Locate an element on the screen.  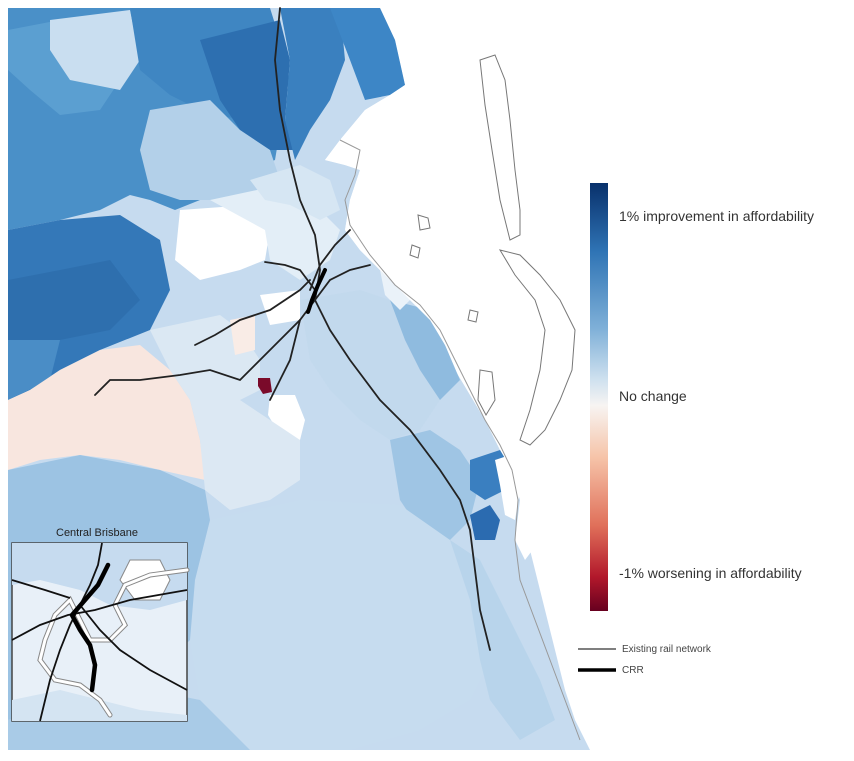
central-brisbane-inset is located at coordinates (100, 632).